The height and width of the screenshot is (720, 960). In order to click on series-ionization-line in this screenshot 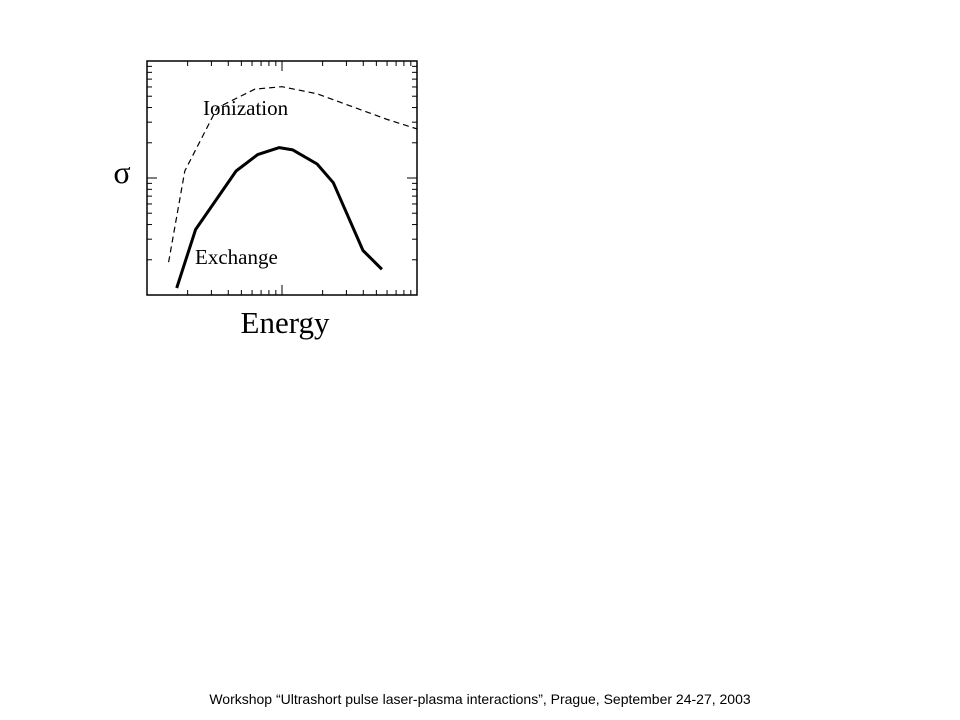, I will do `click(293, 174)`.